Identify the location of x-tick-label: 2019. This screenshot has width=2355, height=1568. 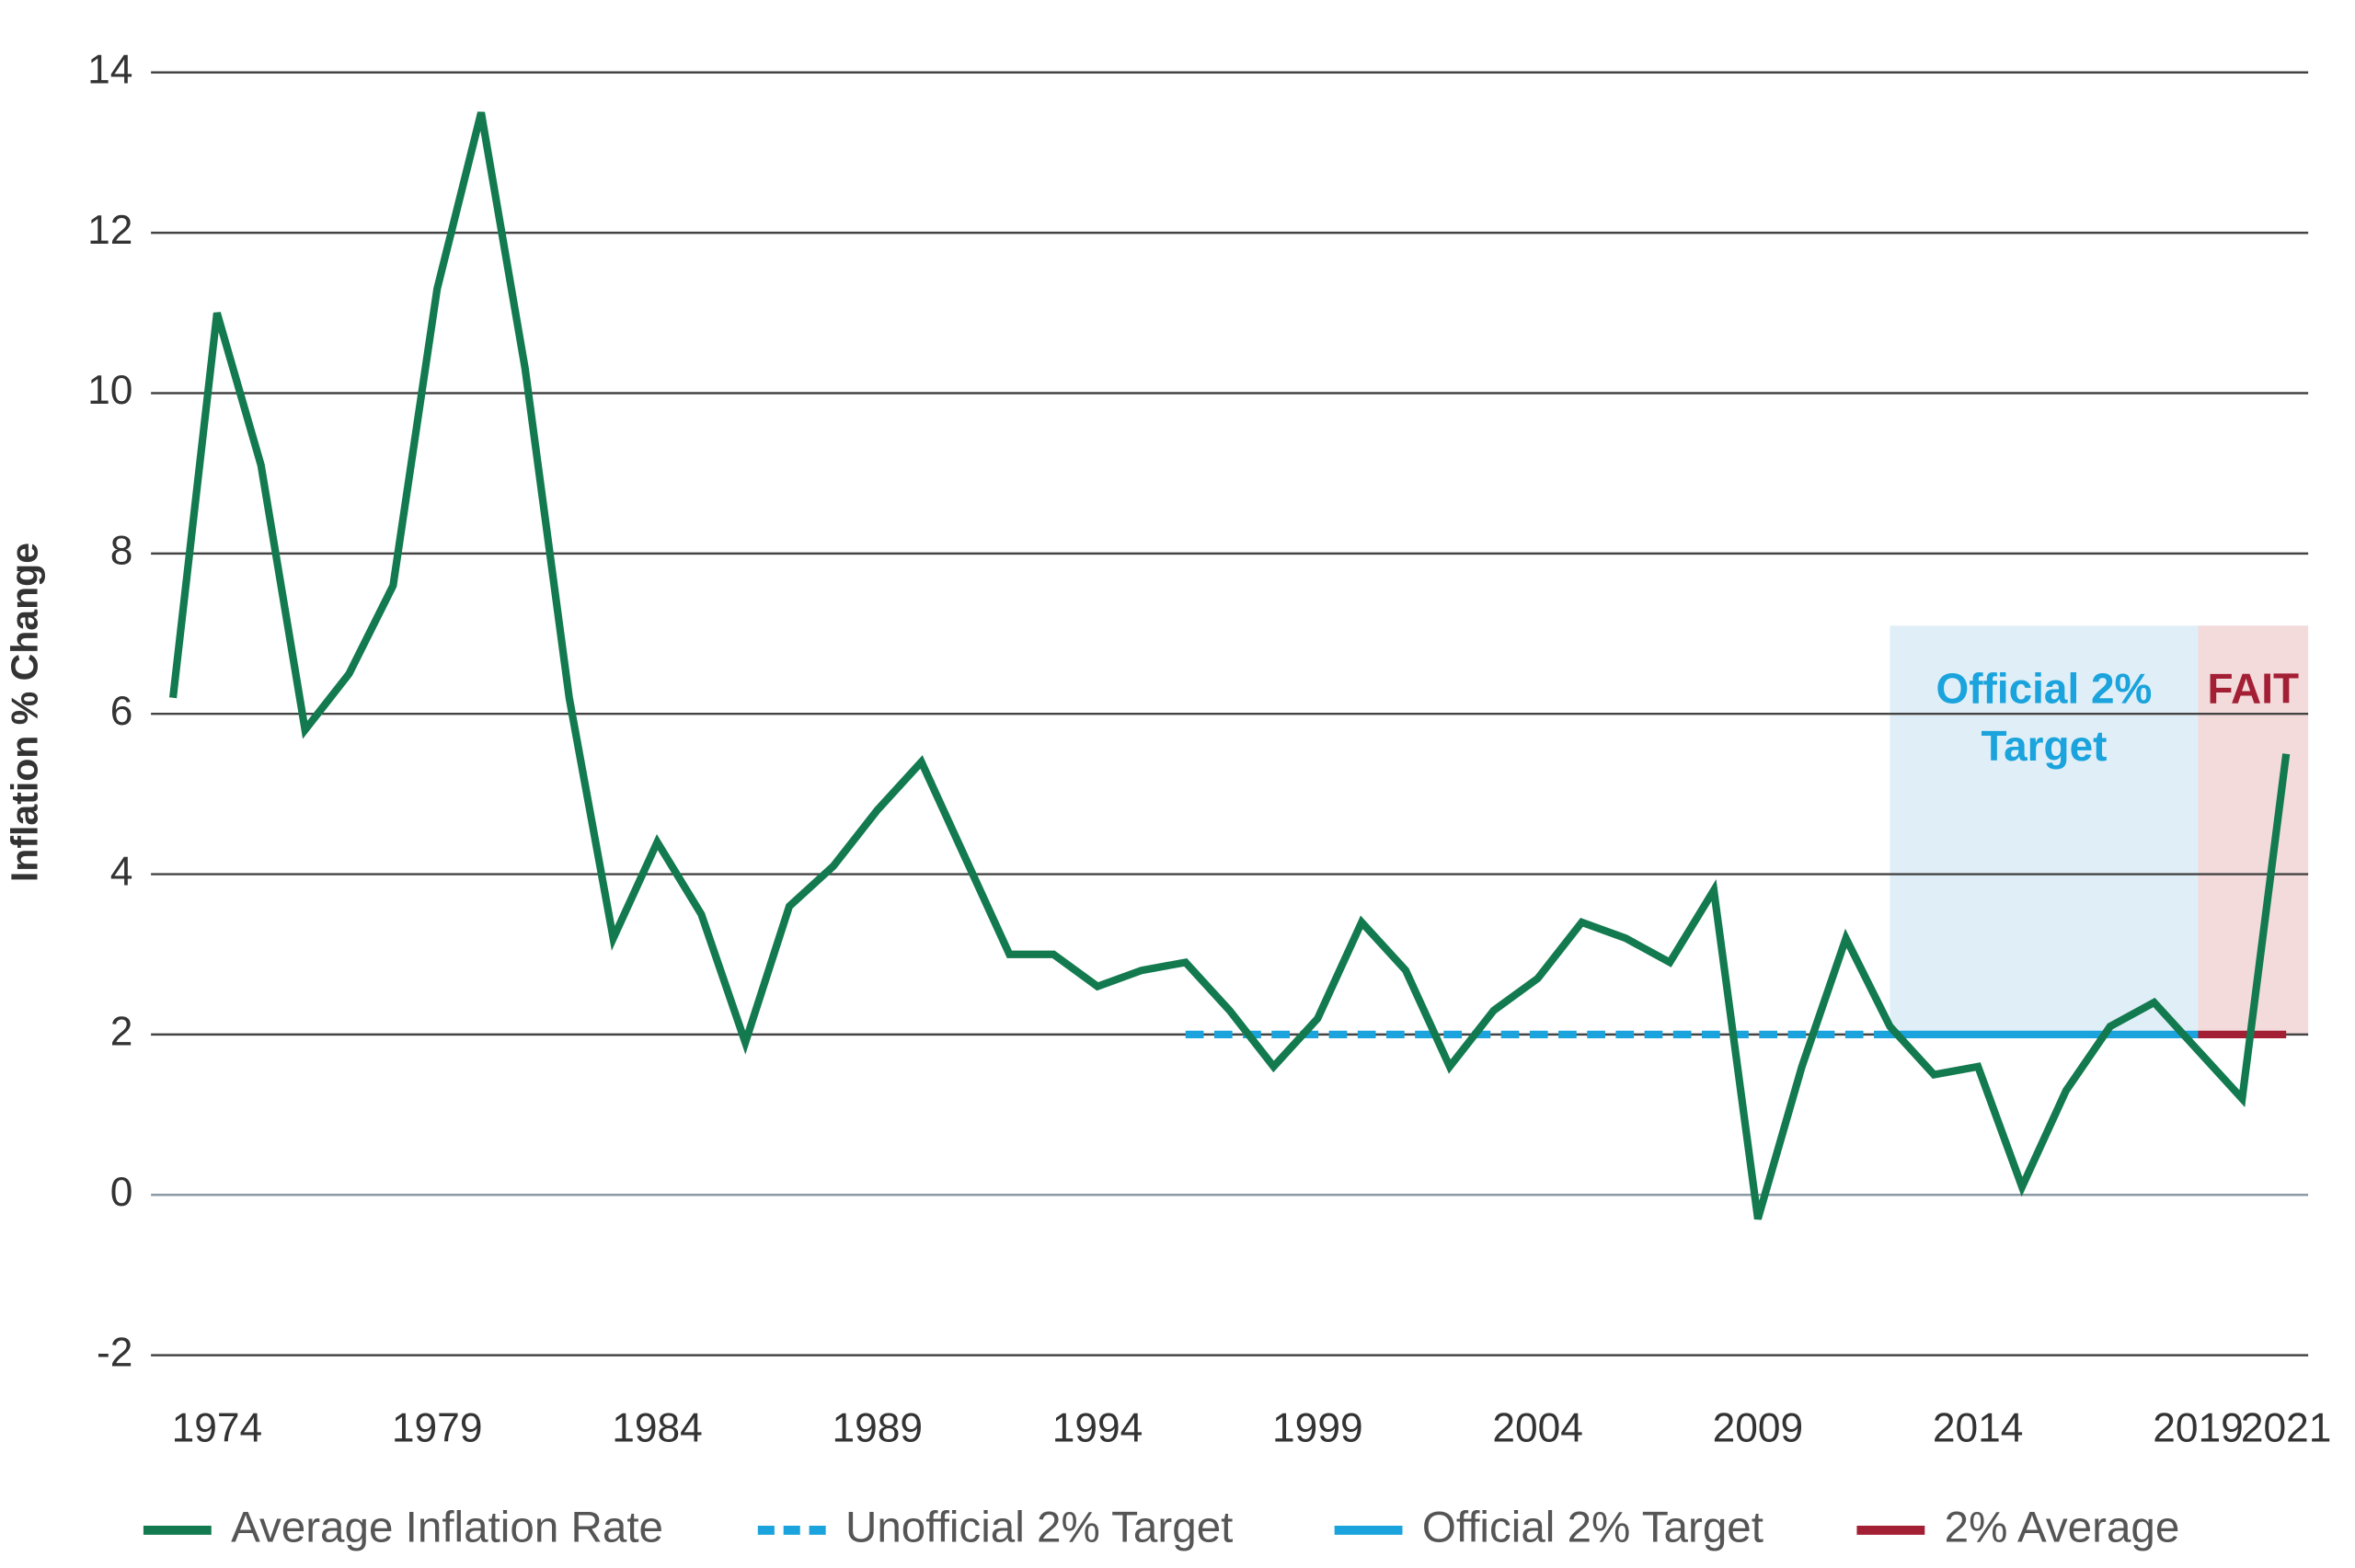
(2198, 1427).